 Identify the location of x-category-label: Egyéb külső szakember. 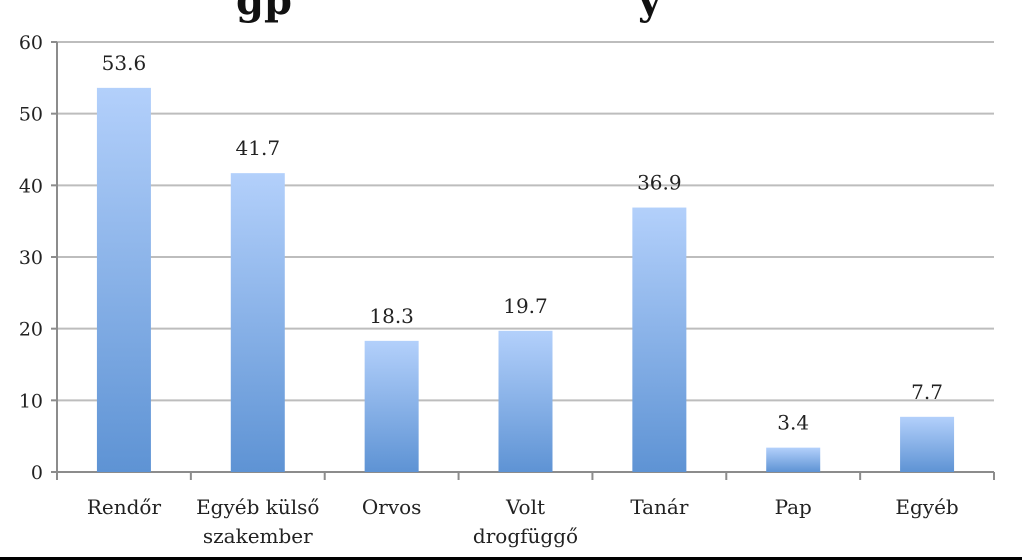
(257, 521).